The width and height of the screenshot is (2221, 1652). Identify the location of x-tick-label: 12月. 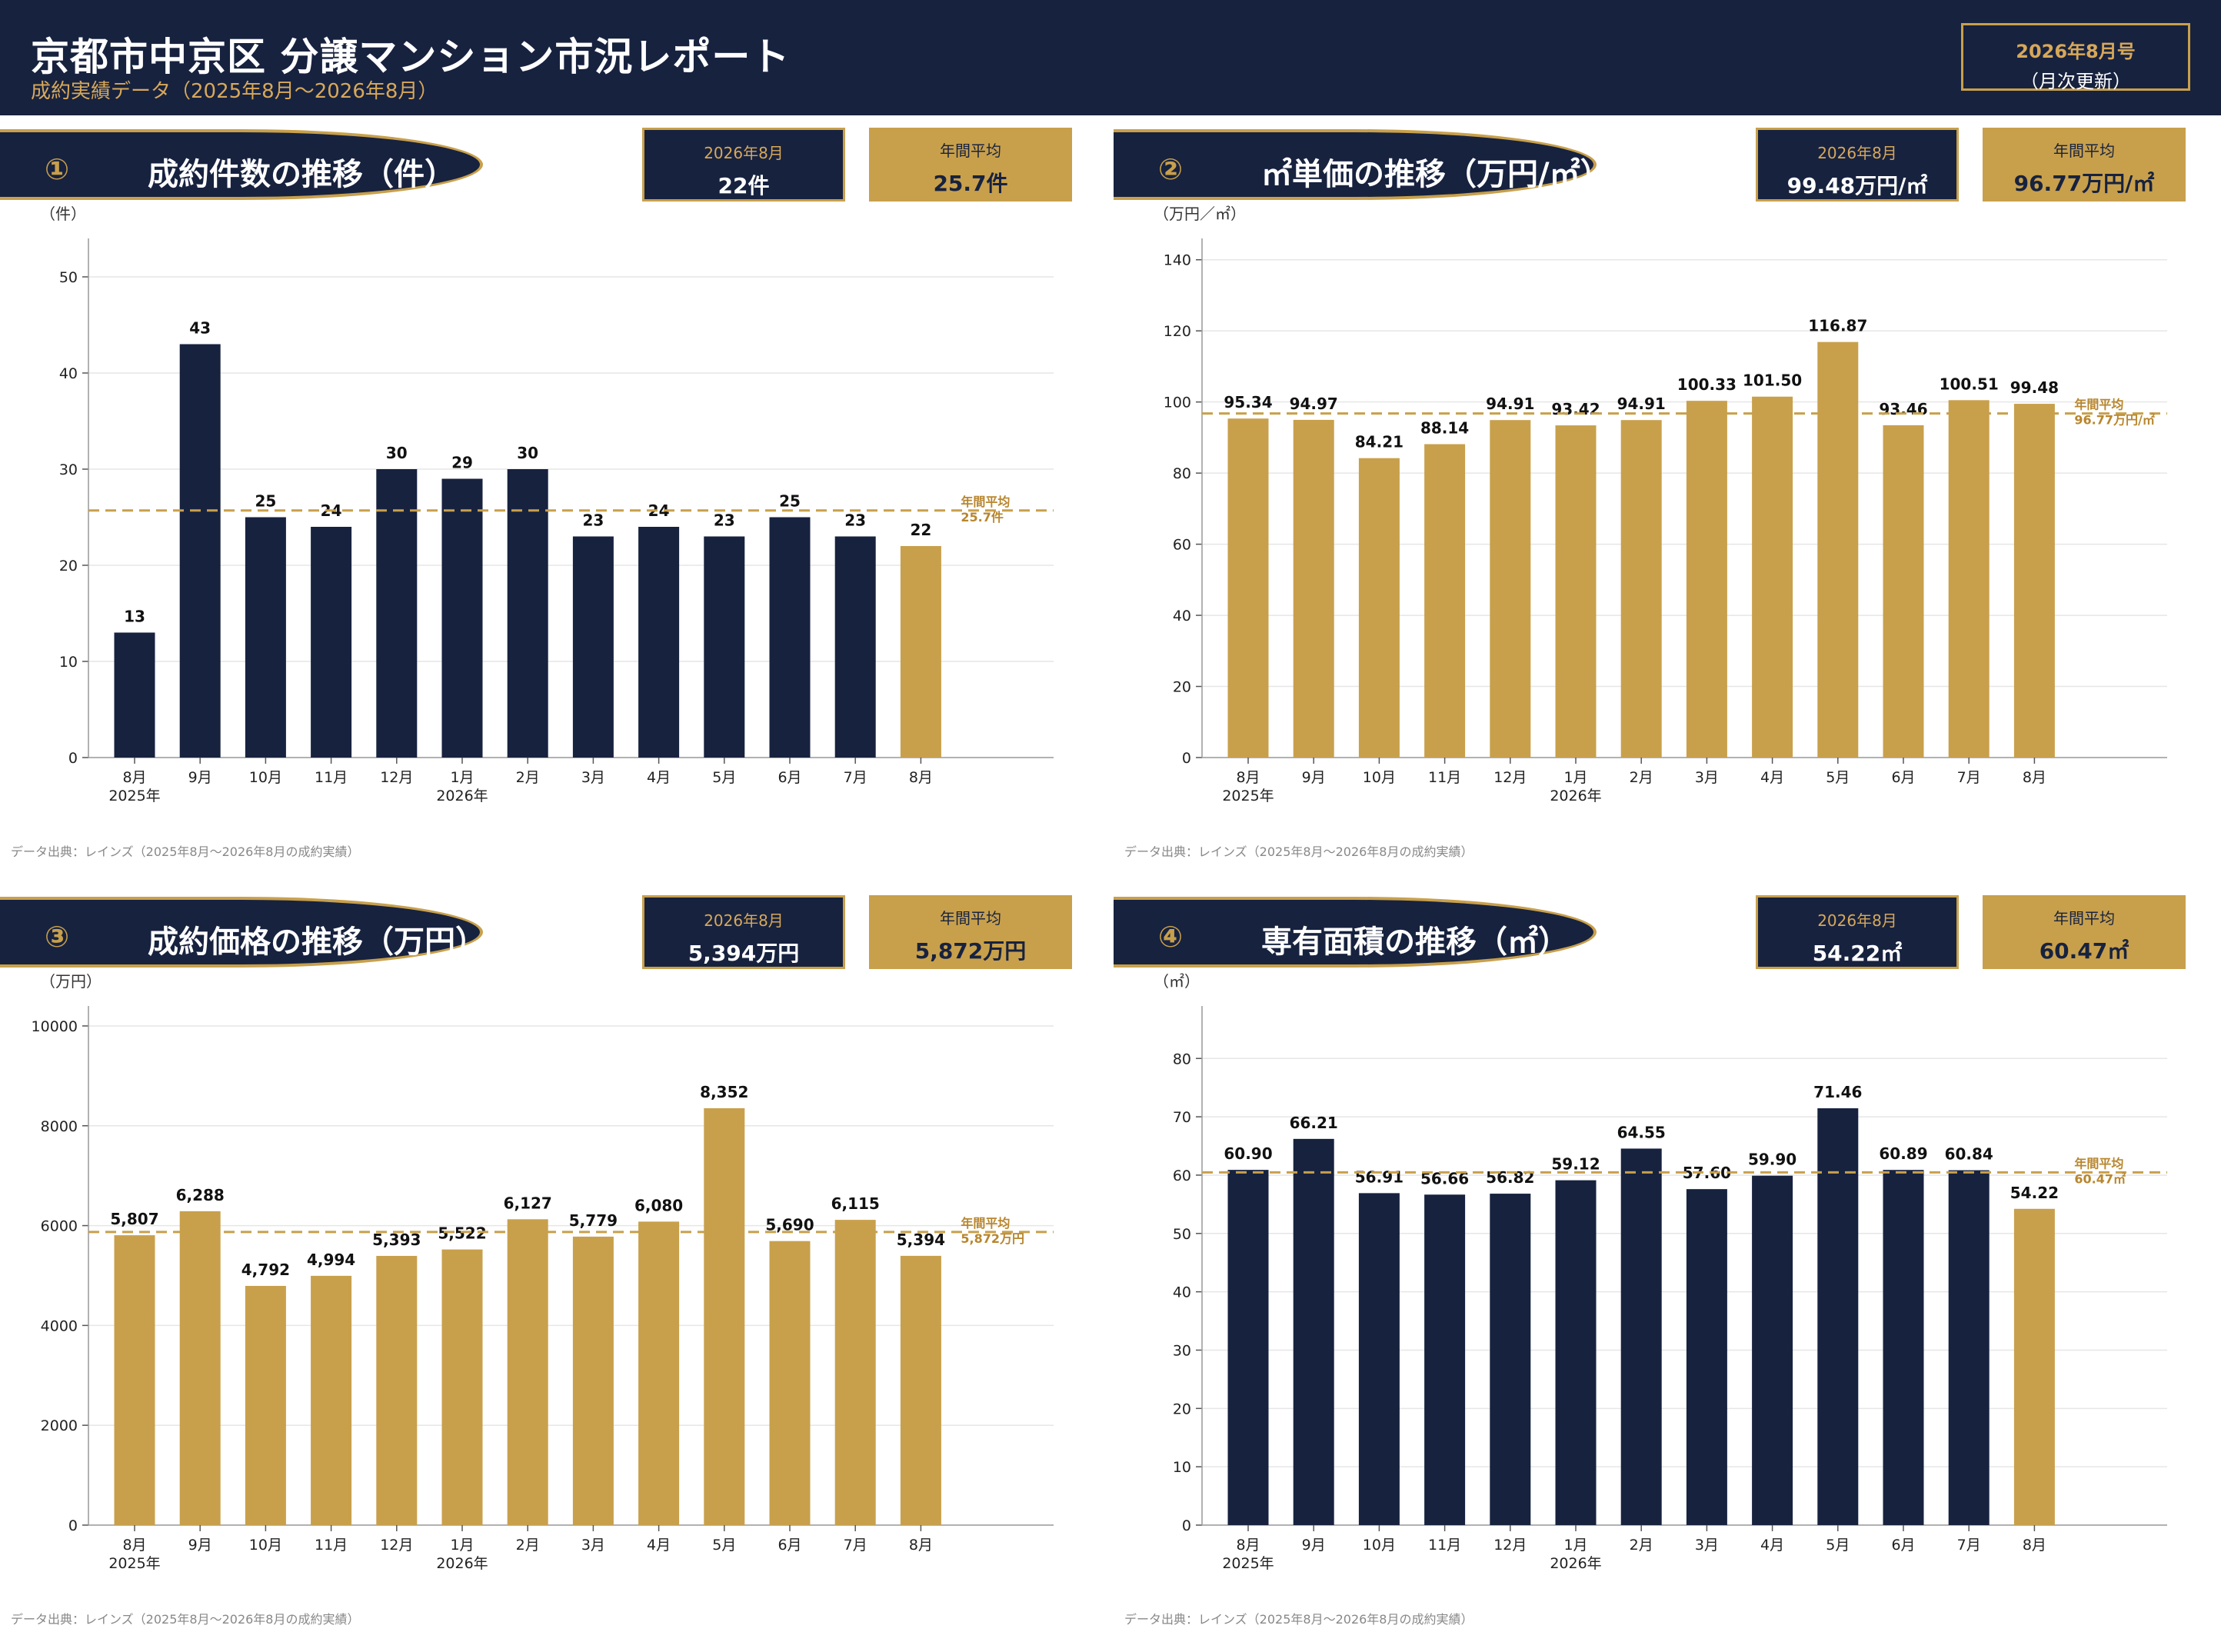
(396, 777).